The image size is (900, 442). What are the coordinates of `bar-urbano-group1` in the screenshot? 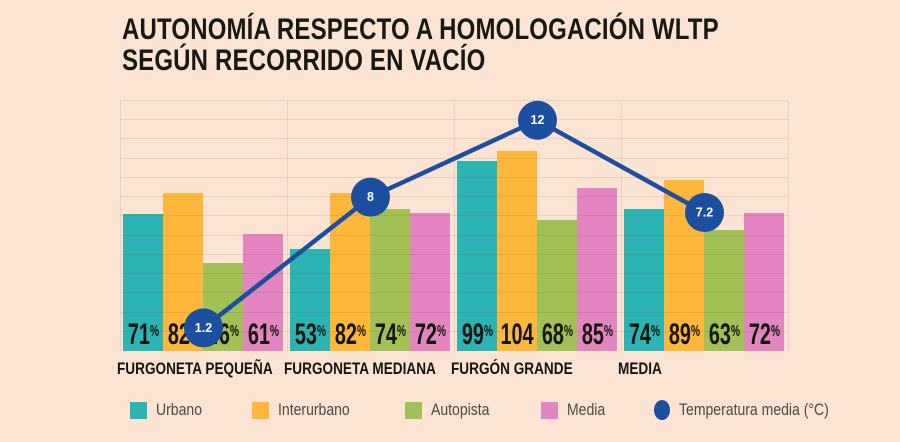 It's located at (143, 282).